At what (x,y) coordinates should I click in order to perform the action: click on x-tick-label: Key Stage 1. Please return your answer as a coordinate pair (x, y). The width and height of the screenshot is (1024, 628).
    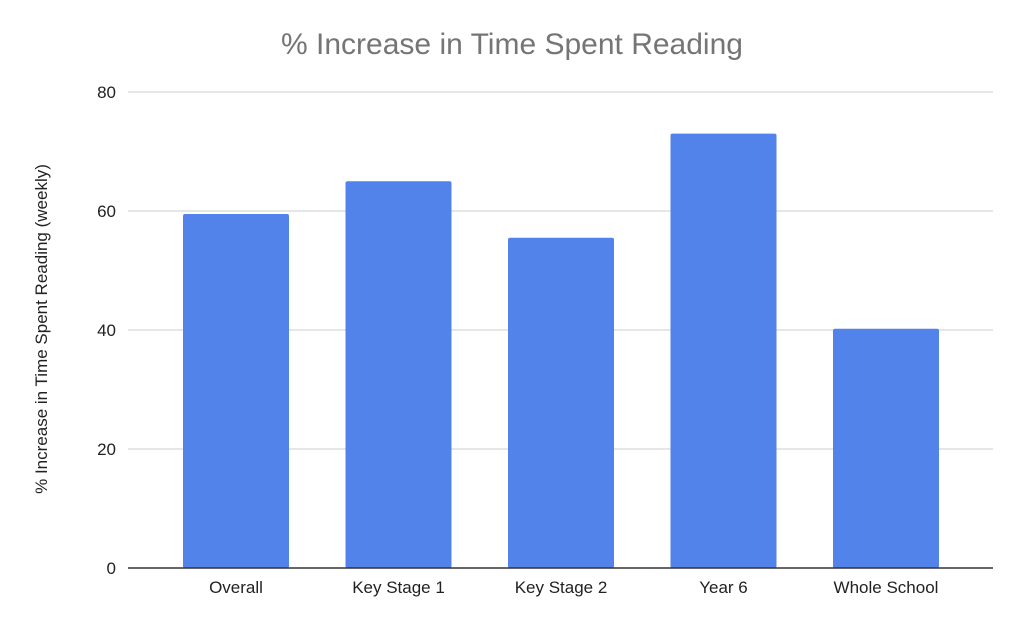
    Looking at the image, I should click on (398, 587).